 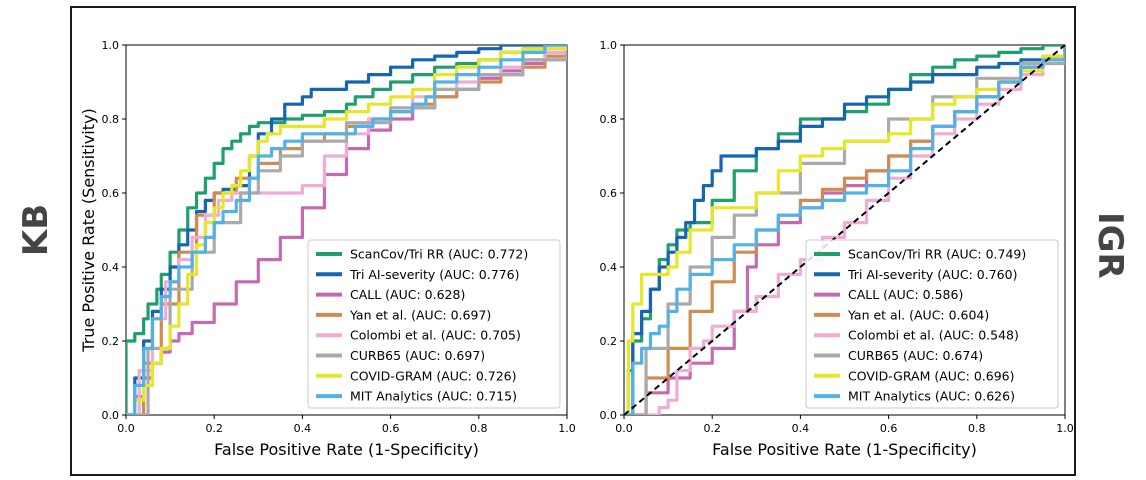 I want to click on legend-entry: CALL (AUC: 0.586), so click(x=905, y=294).